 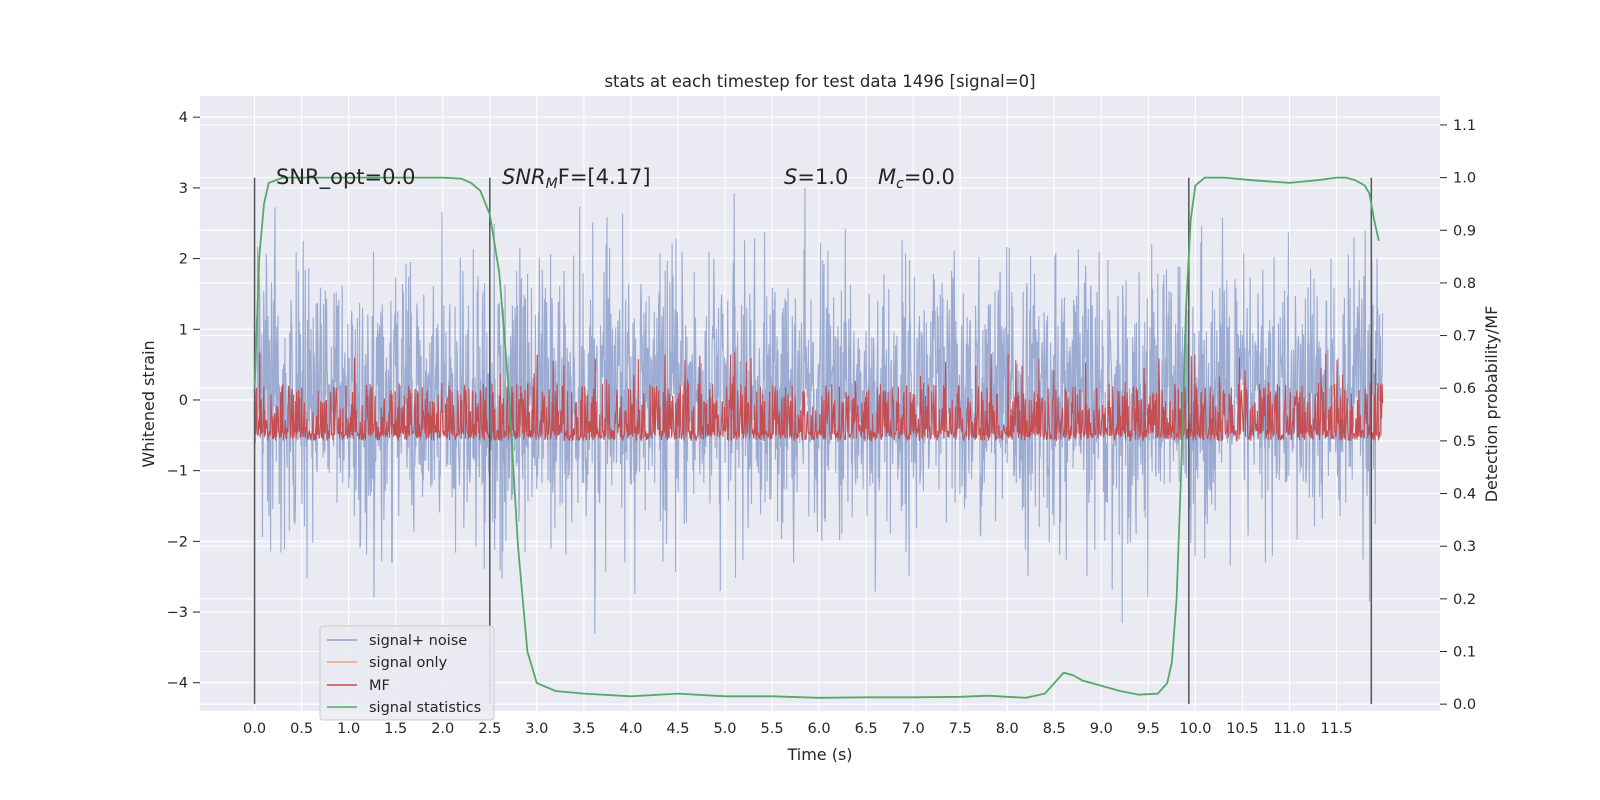 I want to click on y-tick-label: 0, so click(x=183, y=401).